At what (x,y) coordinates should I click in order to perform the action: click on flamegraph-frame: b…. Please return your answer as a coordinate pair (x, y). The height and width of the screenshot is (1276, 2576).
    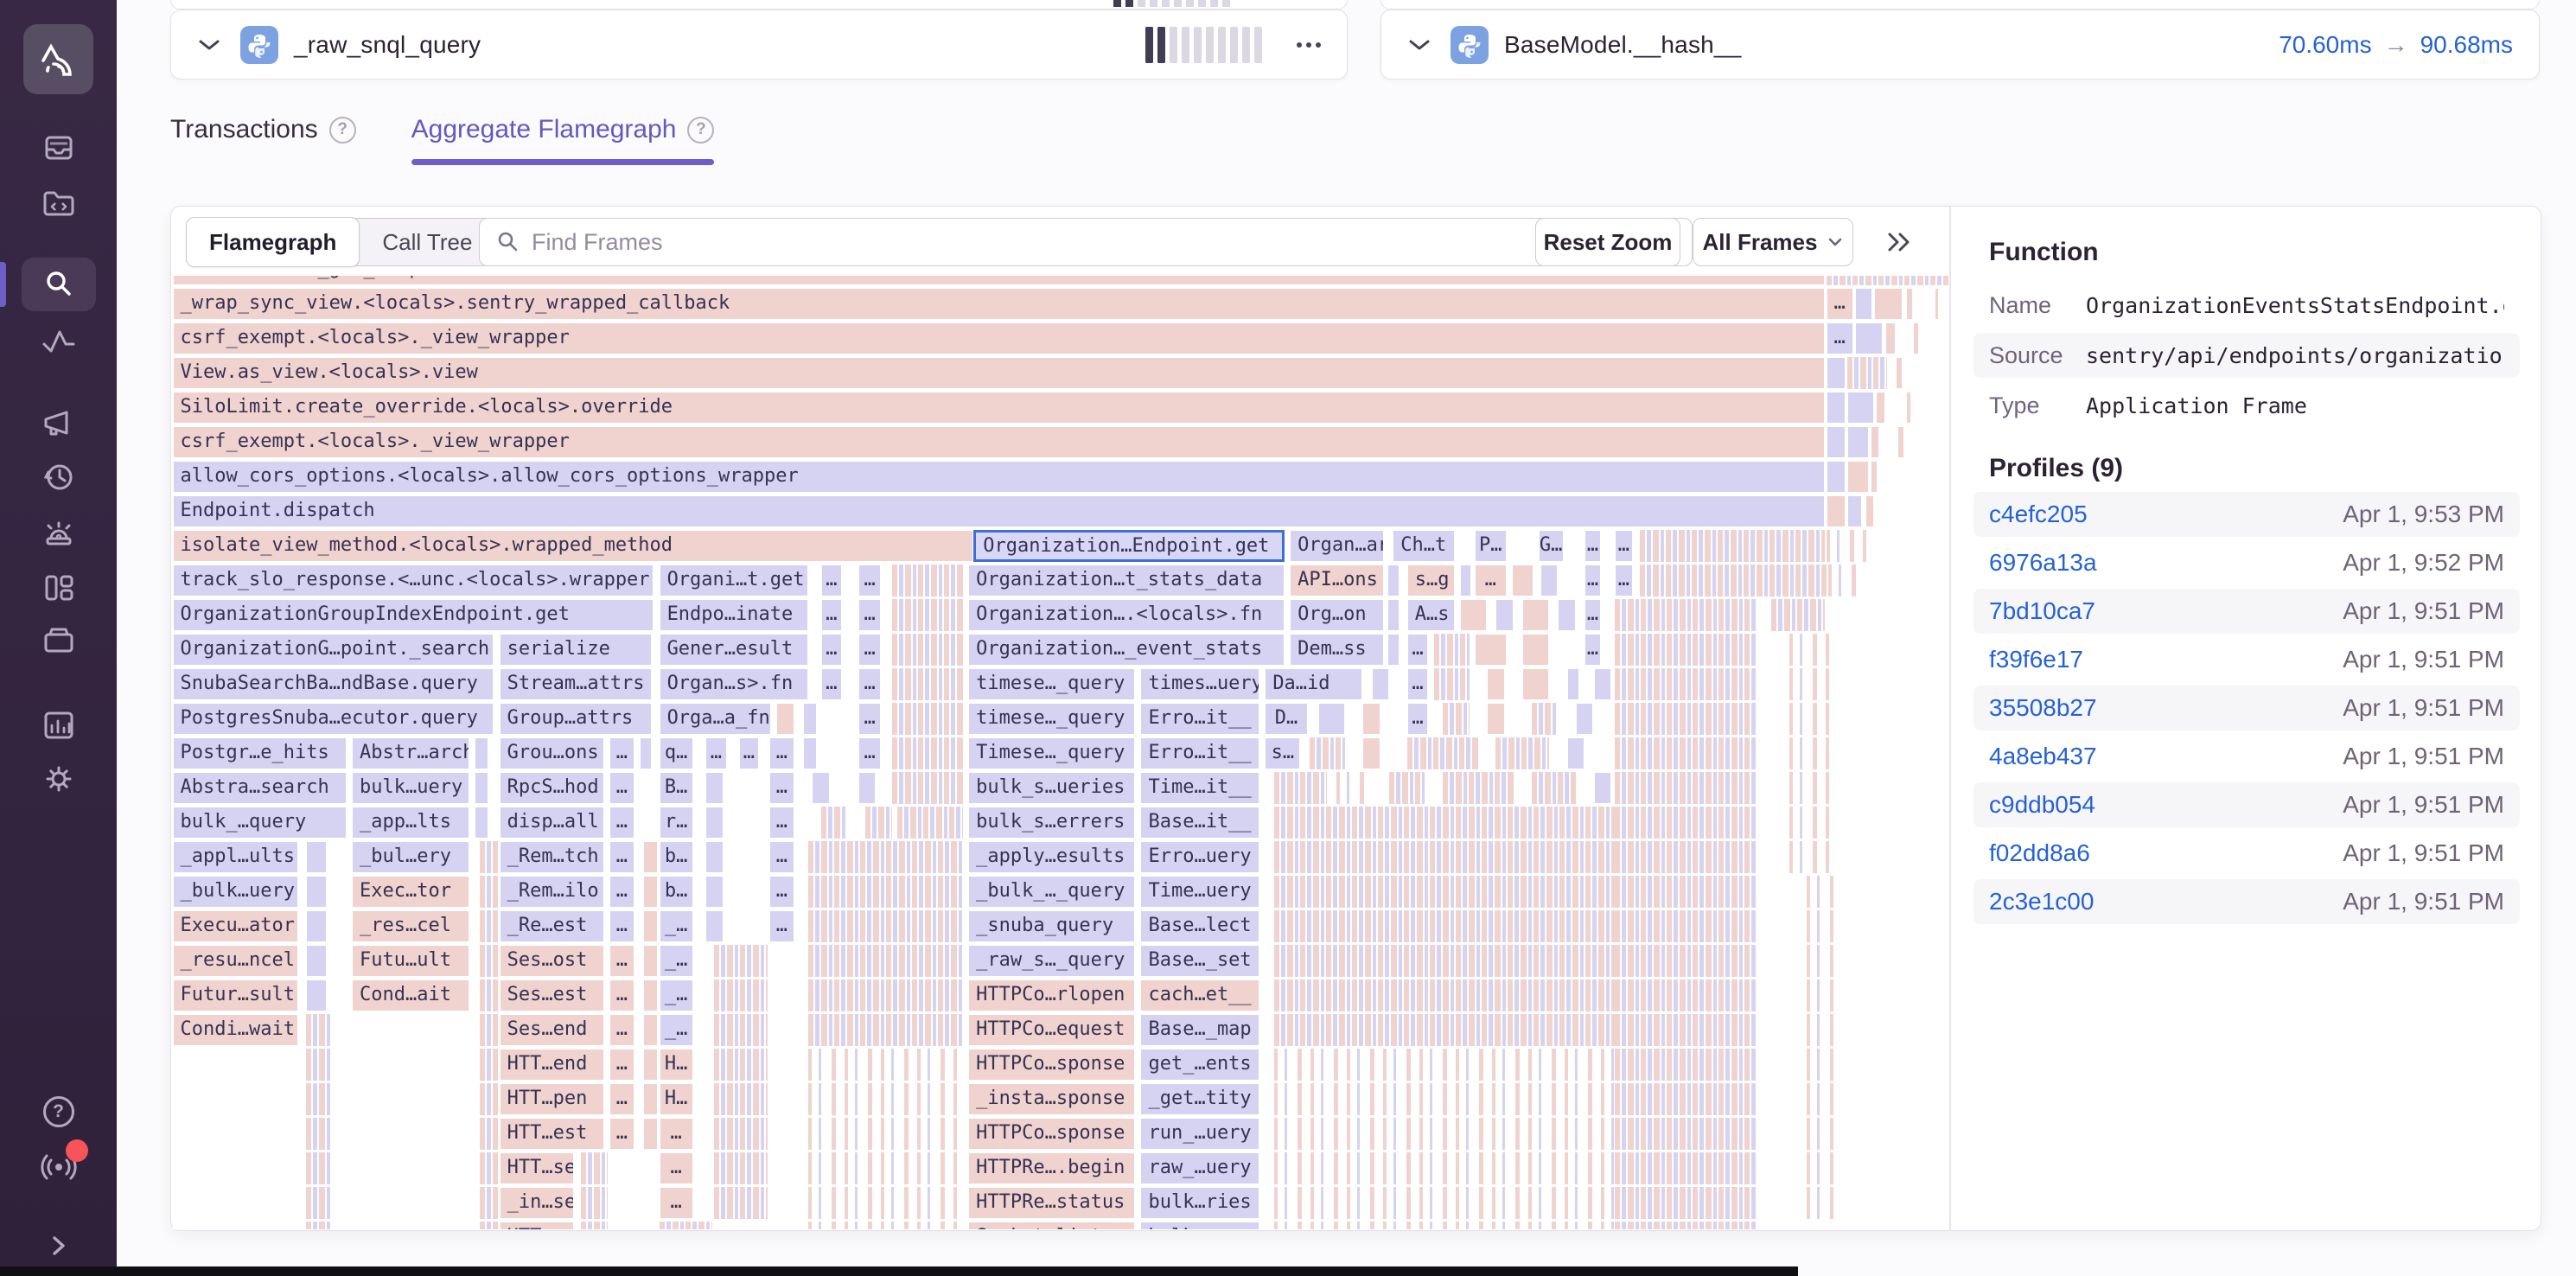
    Looking at the image, I should click on (676, 857).